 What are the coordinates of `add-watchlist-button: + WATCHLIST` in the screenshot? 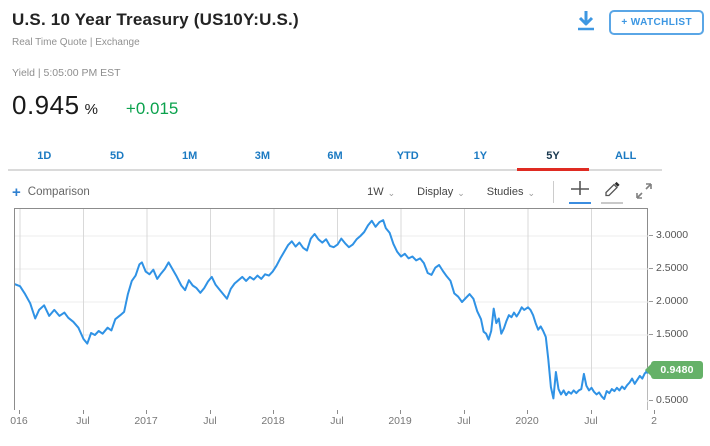 It's located at (656, 22).